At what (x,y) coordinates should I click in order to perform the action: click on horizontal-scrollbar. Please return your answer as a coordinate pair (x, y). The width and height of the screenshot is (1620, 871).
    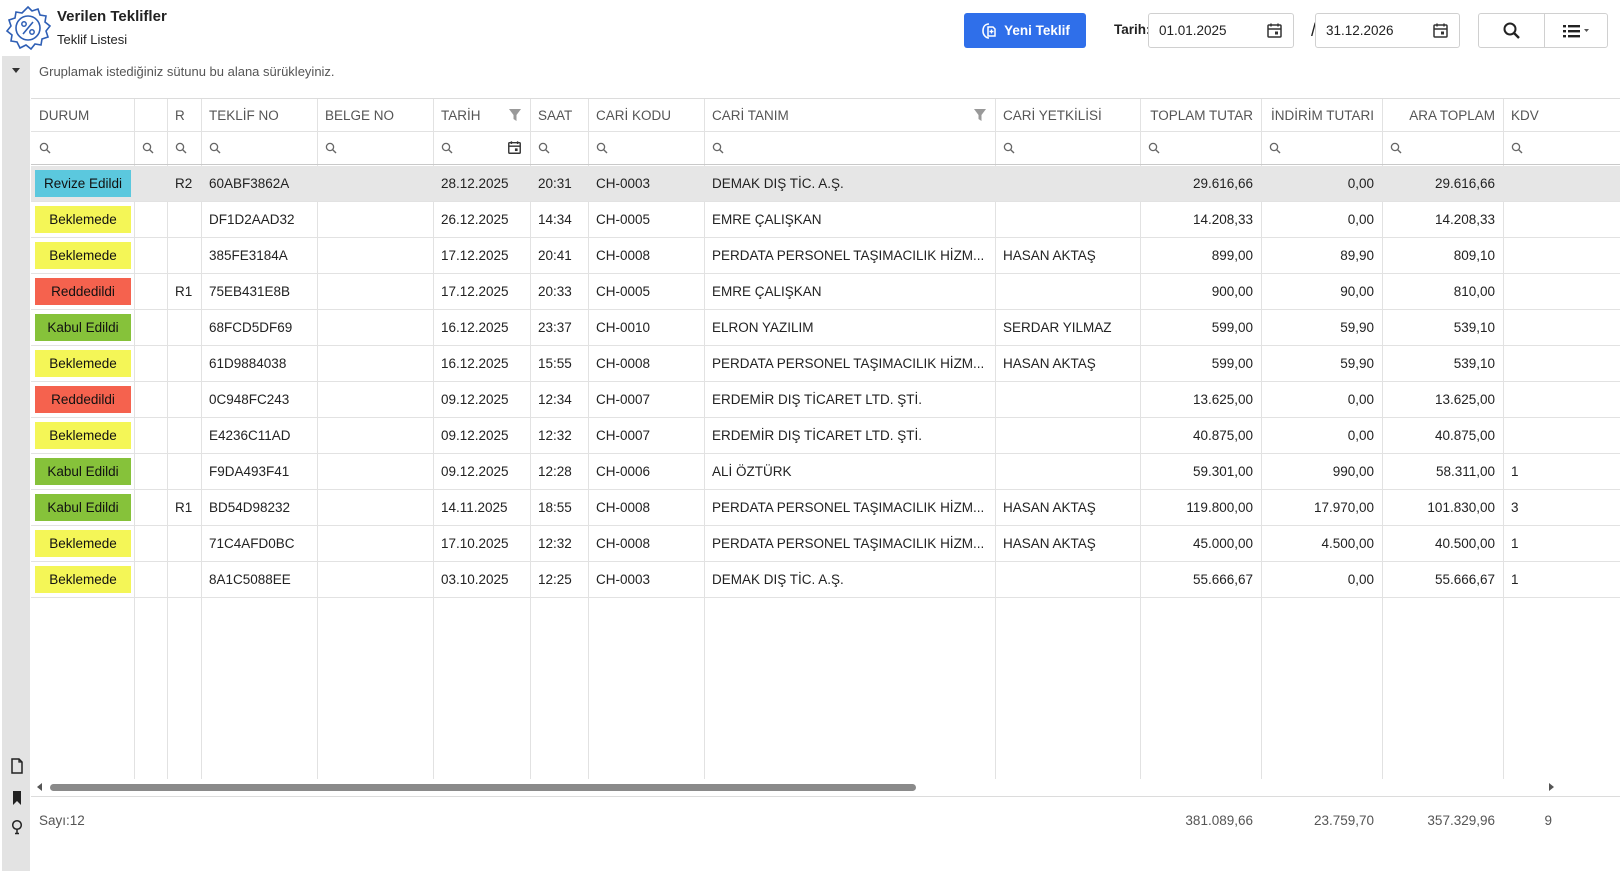
    Looking at the image, I should click on (825, 787).